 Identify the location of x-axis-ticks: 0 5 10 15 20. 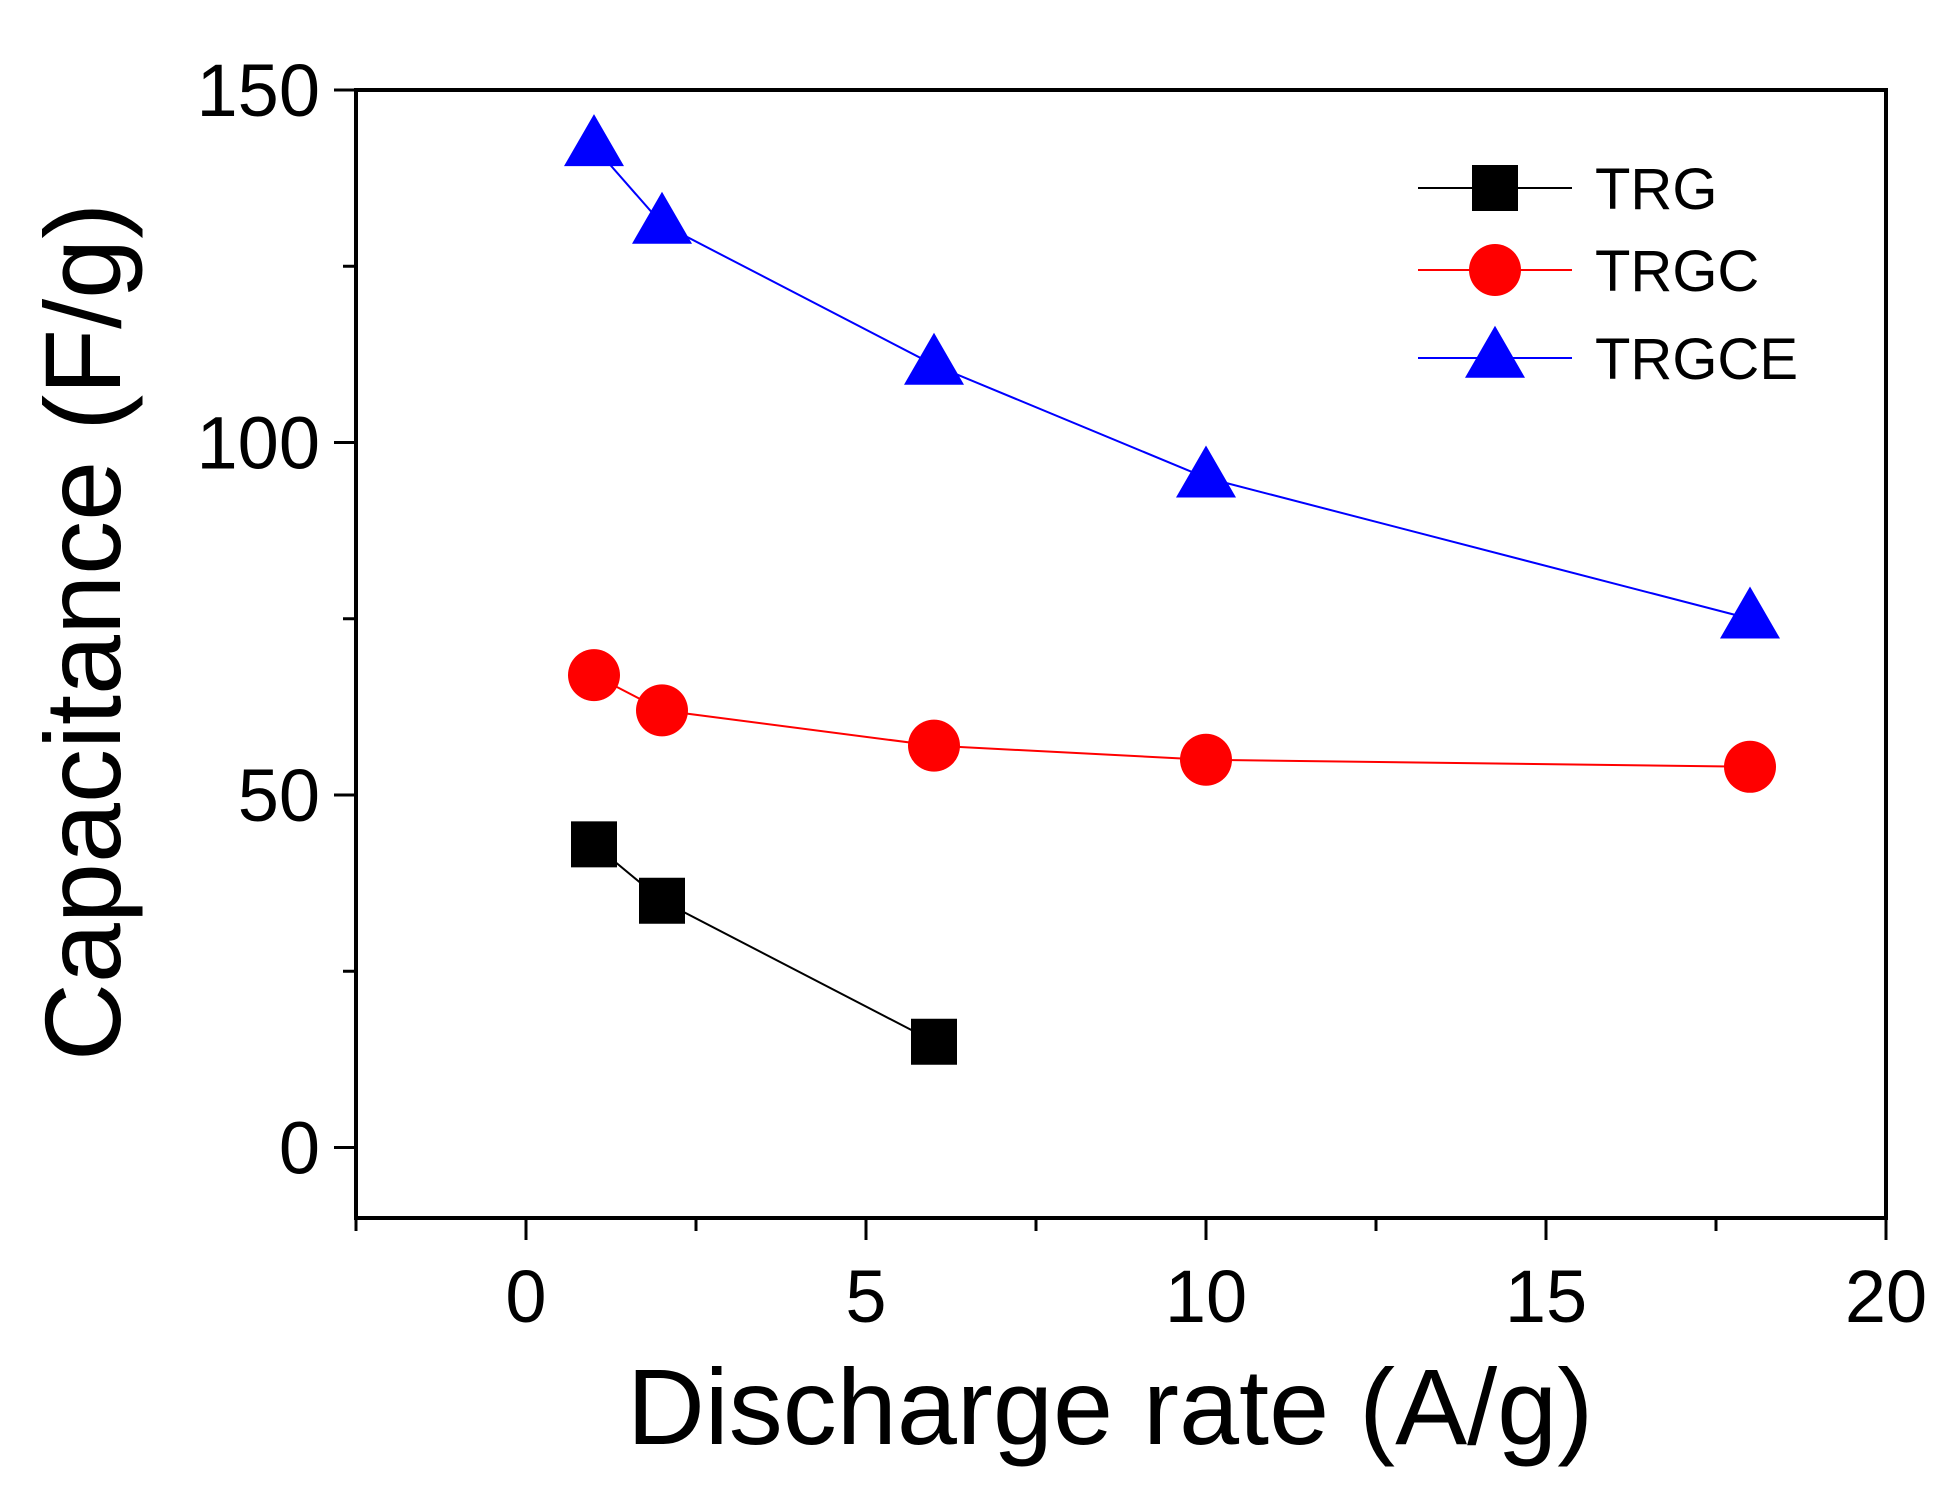
(1140, 1278).